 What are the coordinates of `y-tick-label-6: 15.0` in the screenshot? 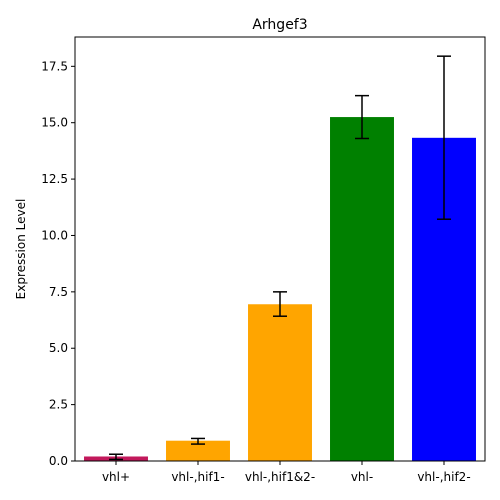 It's located at (54, 123).